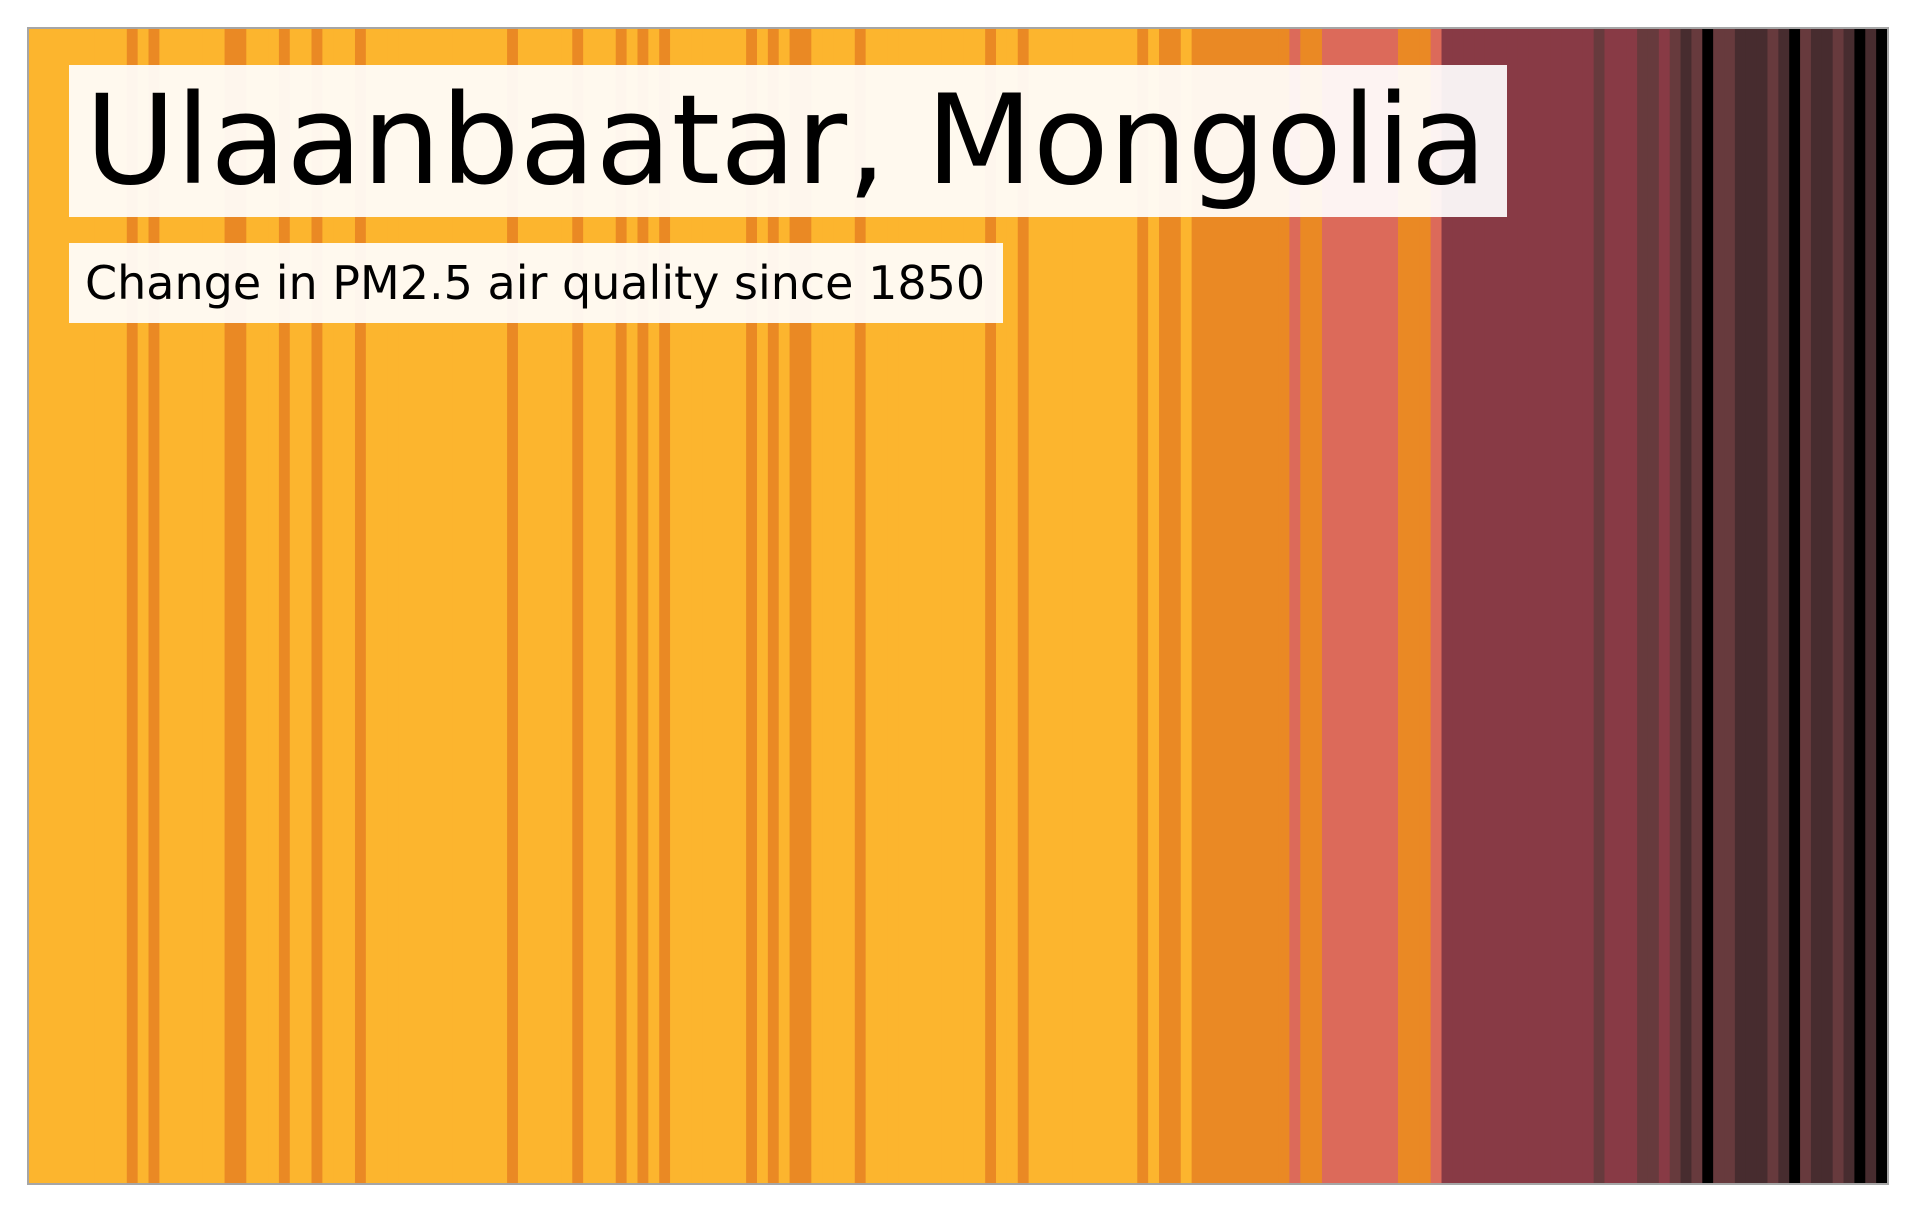 This screenshot has height=1210, width=1915. What do you see at coordinates (773, 606) in the screenshot?
I see `stripe-1918` at bounding box center [773, 606].